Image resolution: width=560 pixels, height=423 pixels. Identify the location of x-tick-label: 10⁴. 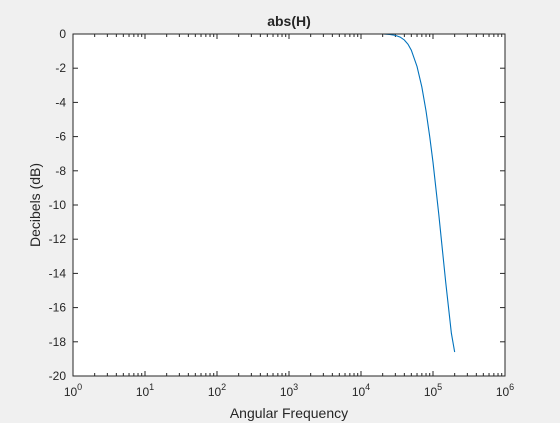
(361, 390).